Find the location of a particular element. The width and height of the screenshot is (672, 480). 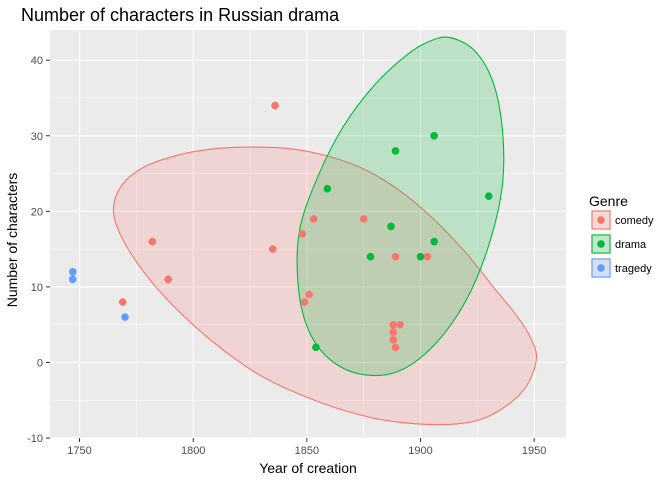

legend-item-comedy: comedy is located at coordinates (622, 220).